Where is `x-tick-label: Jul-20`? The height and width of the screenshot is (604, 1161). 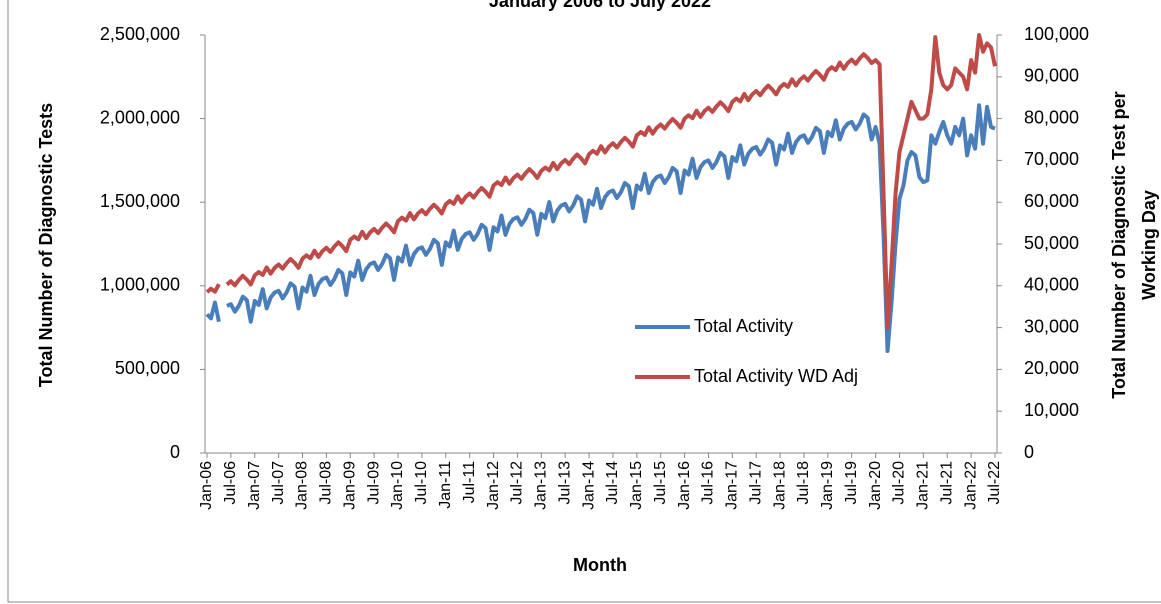
x-tick-label: Jul-20 is located at coordinates (899, 483).